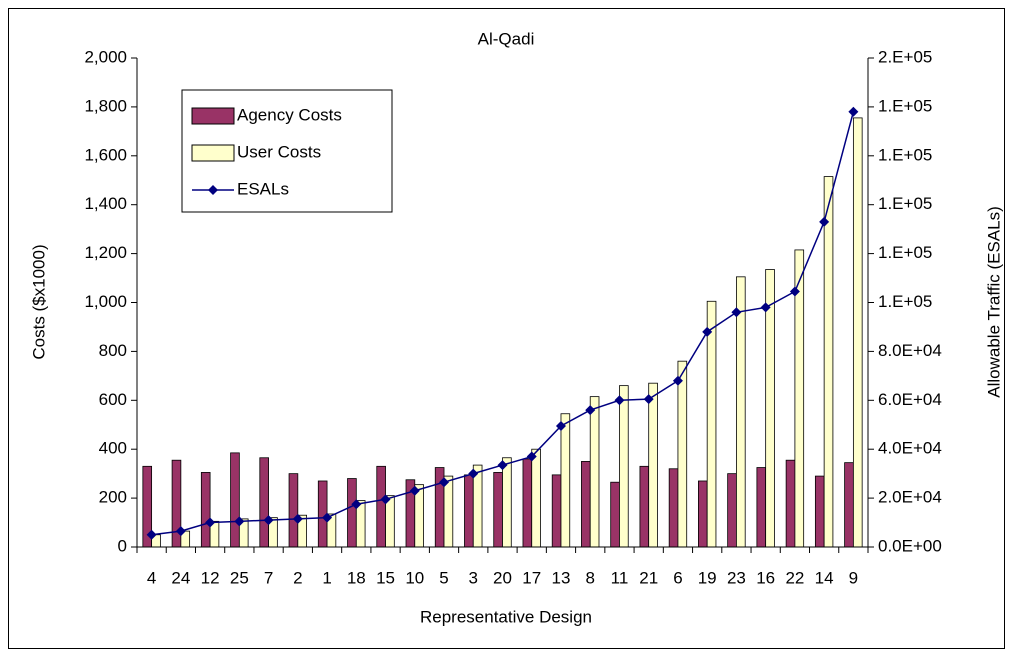 Image resolution: width=1015 pixels, height=659 pixels. I want to click on x-tick-label: 4, so click(151, 577).